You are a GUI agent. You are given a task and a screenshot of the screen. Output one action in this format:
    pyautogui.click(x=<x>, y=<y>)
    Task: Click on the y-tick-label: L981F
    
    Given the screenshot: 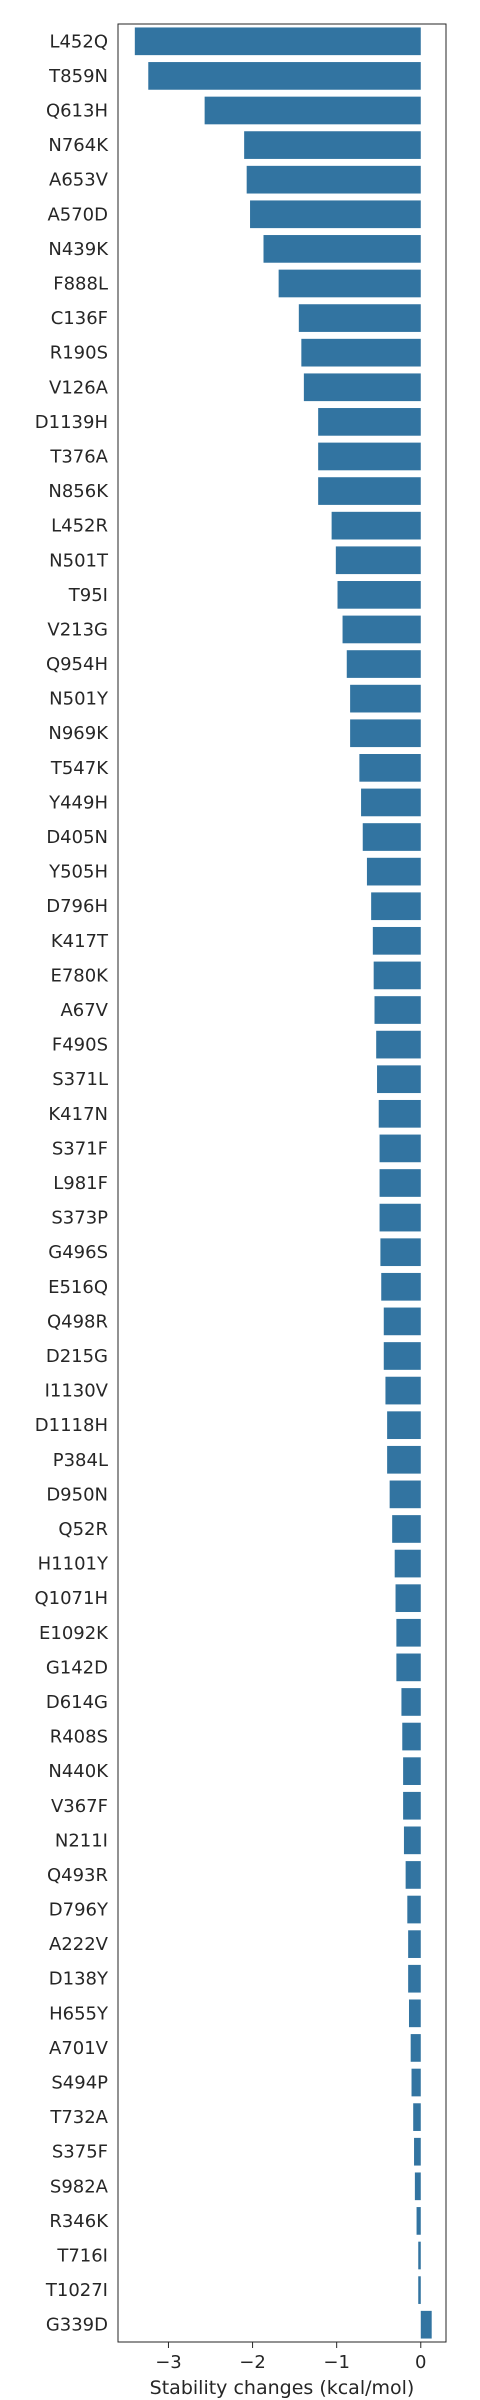 What is the action you would take?
    pyautogui.click(x=80, y=1183)
    